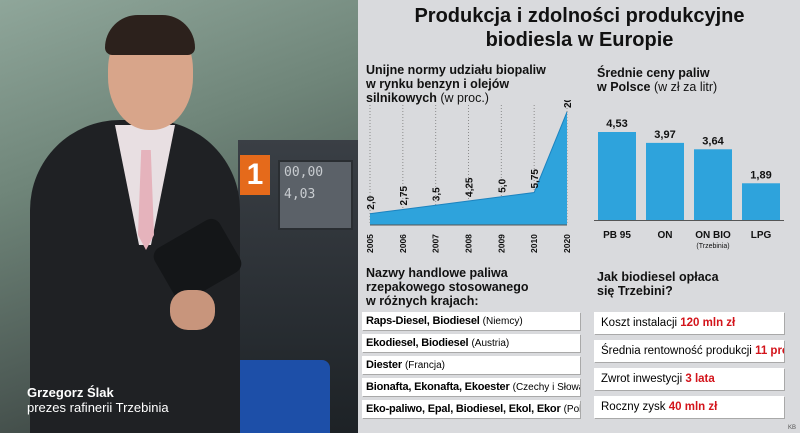 The image size is (800, 433). I want to click on pump-number: 1, so click(255, 175).